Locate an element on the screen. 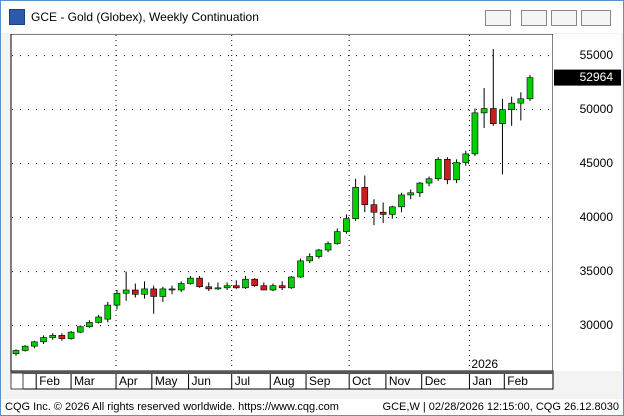 This screenshot has width=624, height=416. x-tick-label: Apr is located at coordinates (128, 381).